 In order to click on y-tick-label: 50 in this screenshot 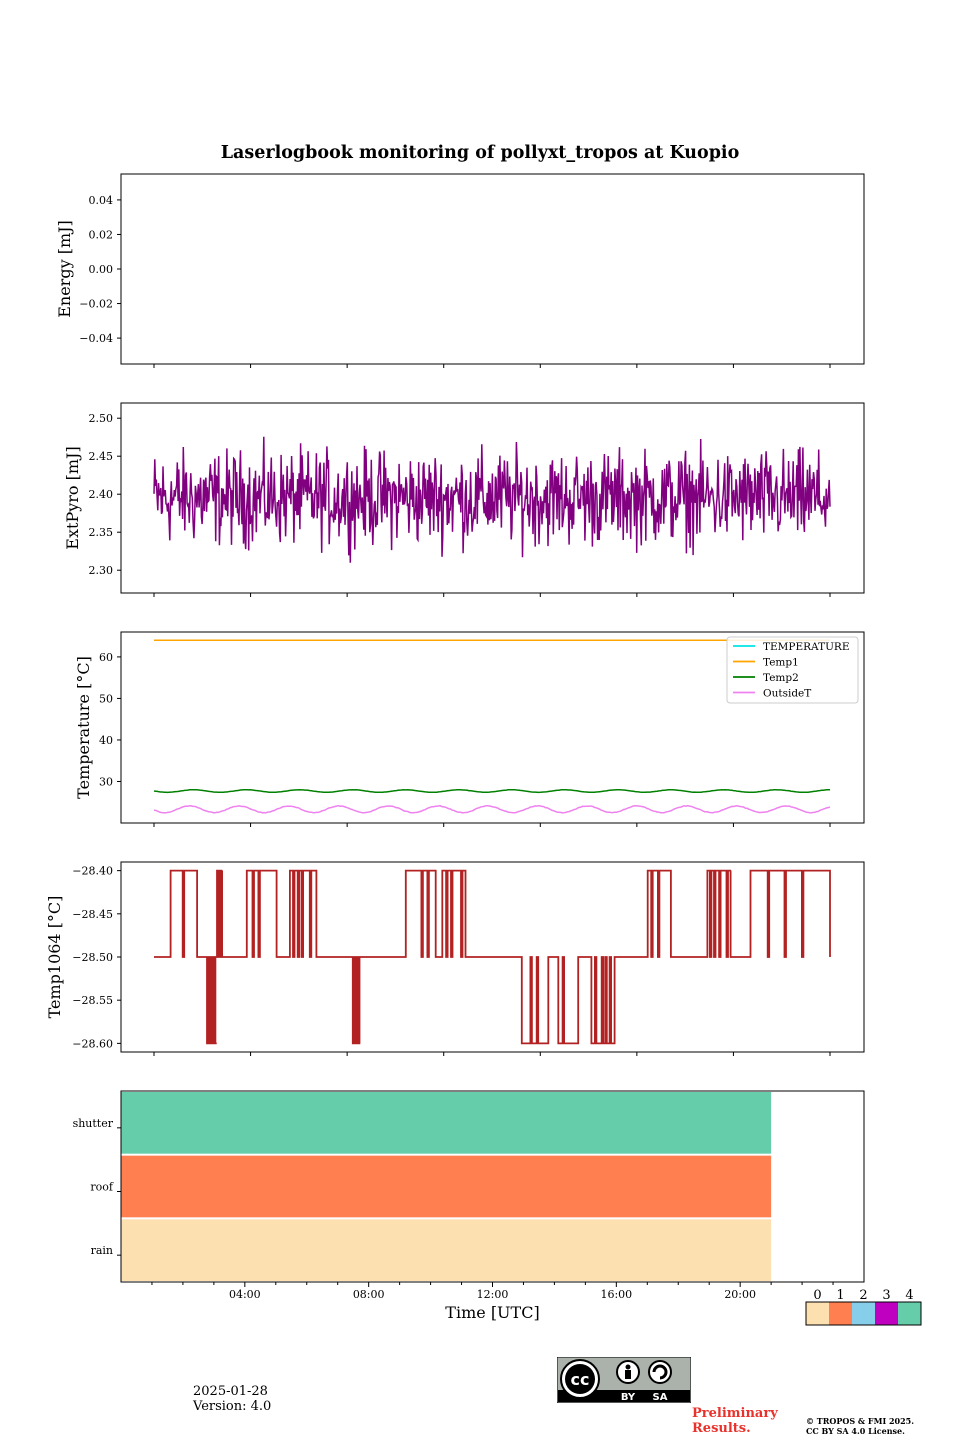, I will do `click(106, 698)`.